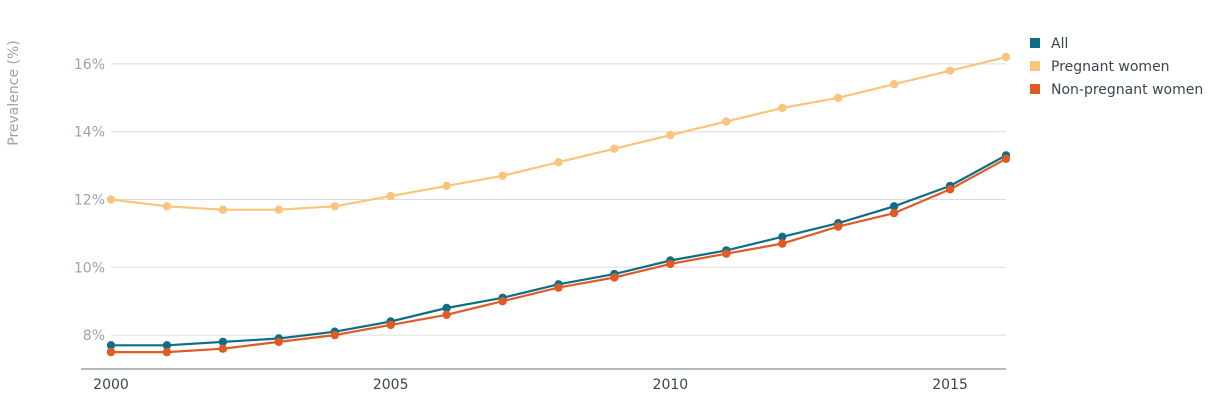  What do you see at coordinates (89, 201) in the screenshot?
I see `y-tick-label: 12%` at bounding box center [89, 201].